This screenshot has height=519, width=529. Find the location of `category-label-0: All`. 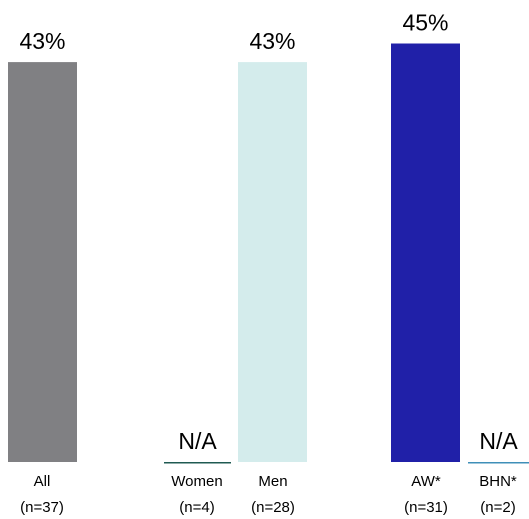

category-label-0: All is located at coordinates (42, 481).